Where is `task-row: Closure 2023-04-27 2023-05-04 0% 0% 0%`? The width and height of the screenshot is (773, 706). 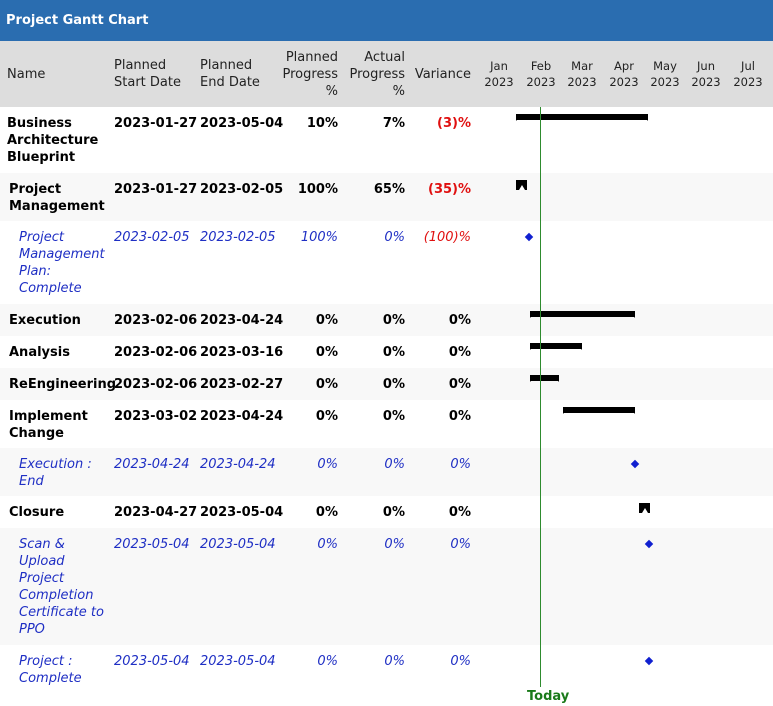
task-row: Closure 2023-04-27 2023-05-04 0% 0% 0% is located at coordinates (386, 512).